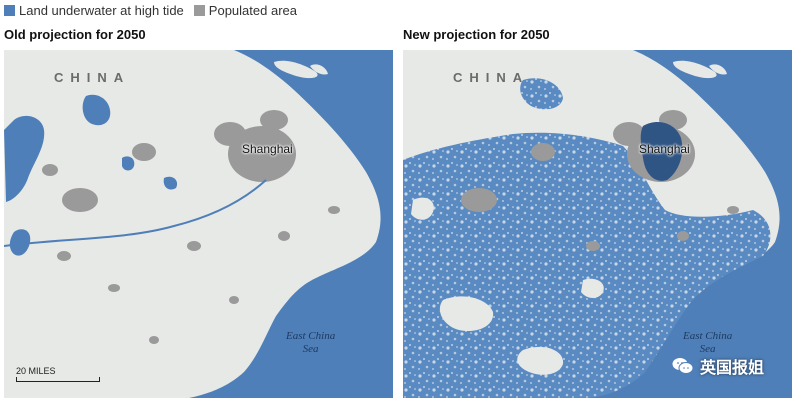 This screenshot has height=400, width=800. I want to click on flooded-populated-core, so click(661, 151).